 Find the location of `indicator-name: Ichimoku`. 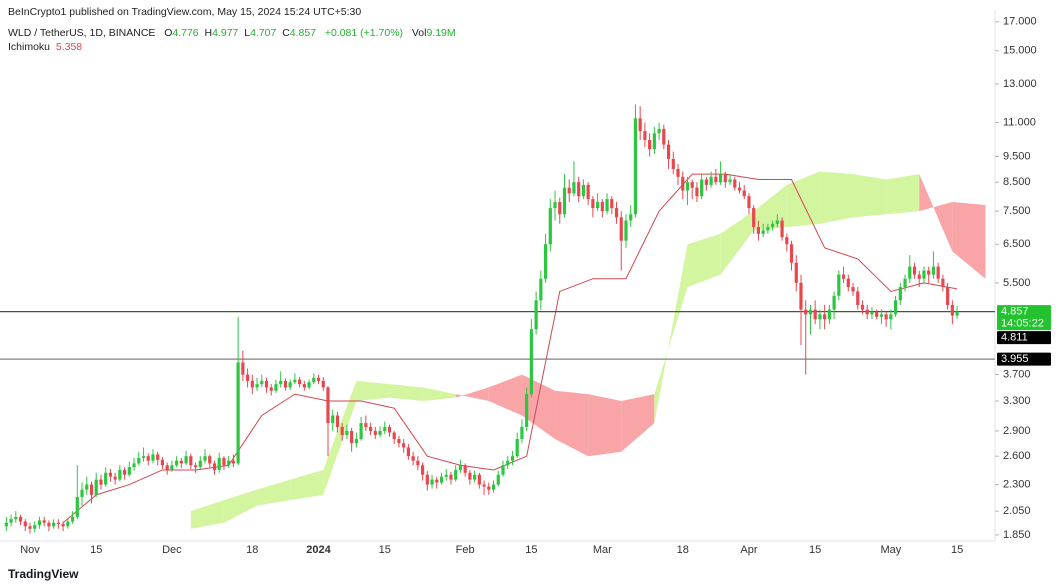

indicator-name: Ichimoku is located at coordinates (29, 47).